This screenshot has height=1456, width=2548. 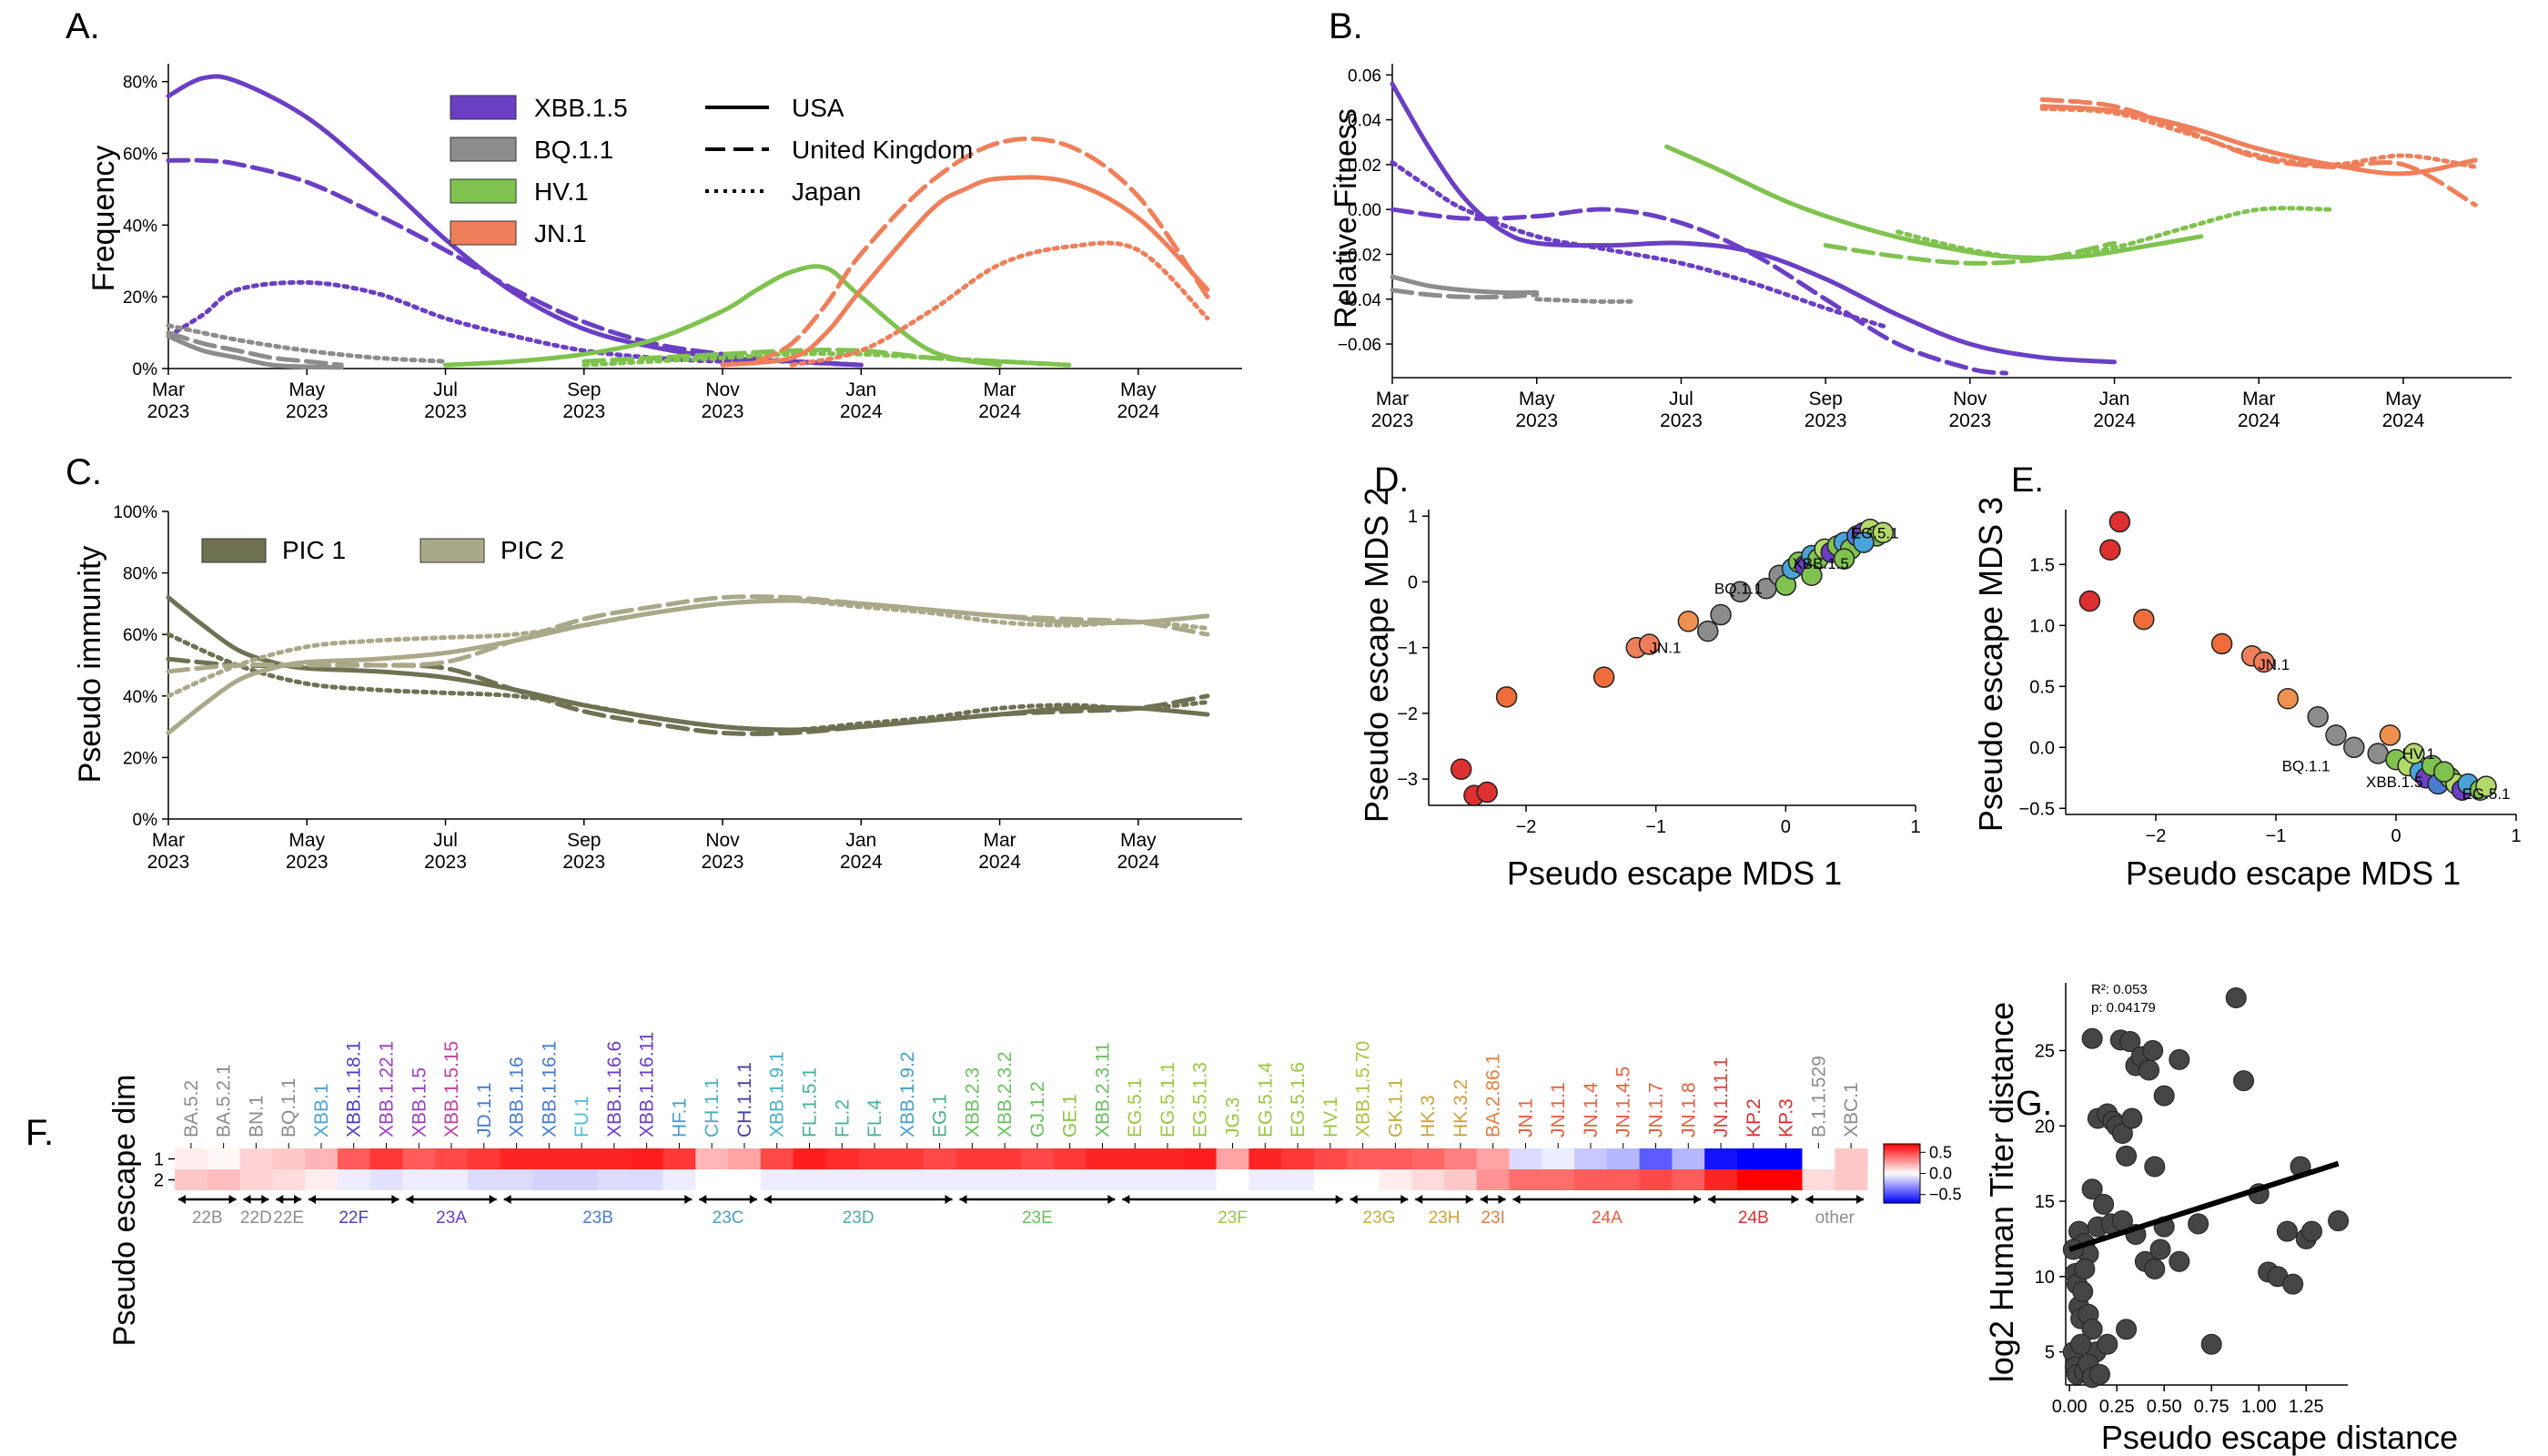 What do you see at coordinates (615, 1090) in the screenshot?
I see `lineage-label: XBB.1.16.6` at bounding box center [615, 1090].